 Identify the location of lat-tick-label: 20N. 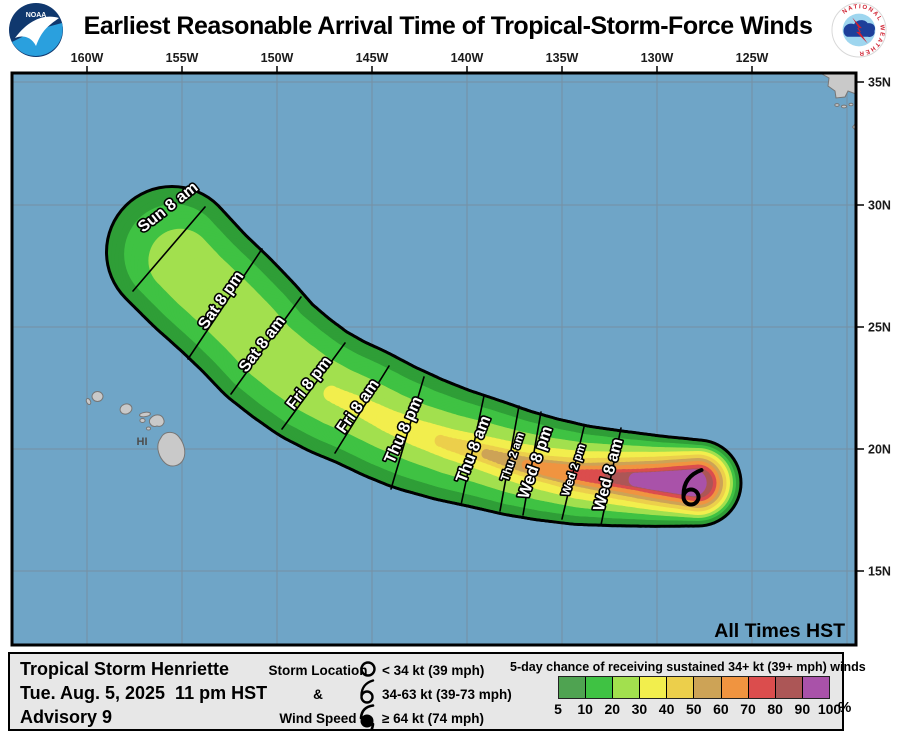
(879, 450).